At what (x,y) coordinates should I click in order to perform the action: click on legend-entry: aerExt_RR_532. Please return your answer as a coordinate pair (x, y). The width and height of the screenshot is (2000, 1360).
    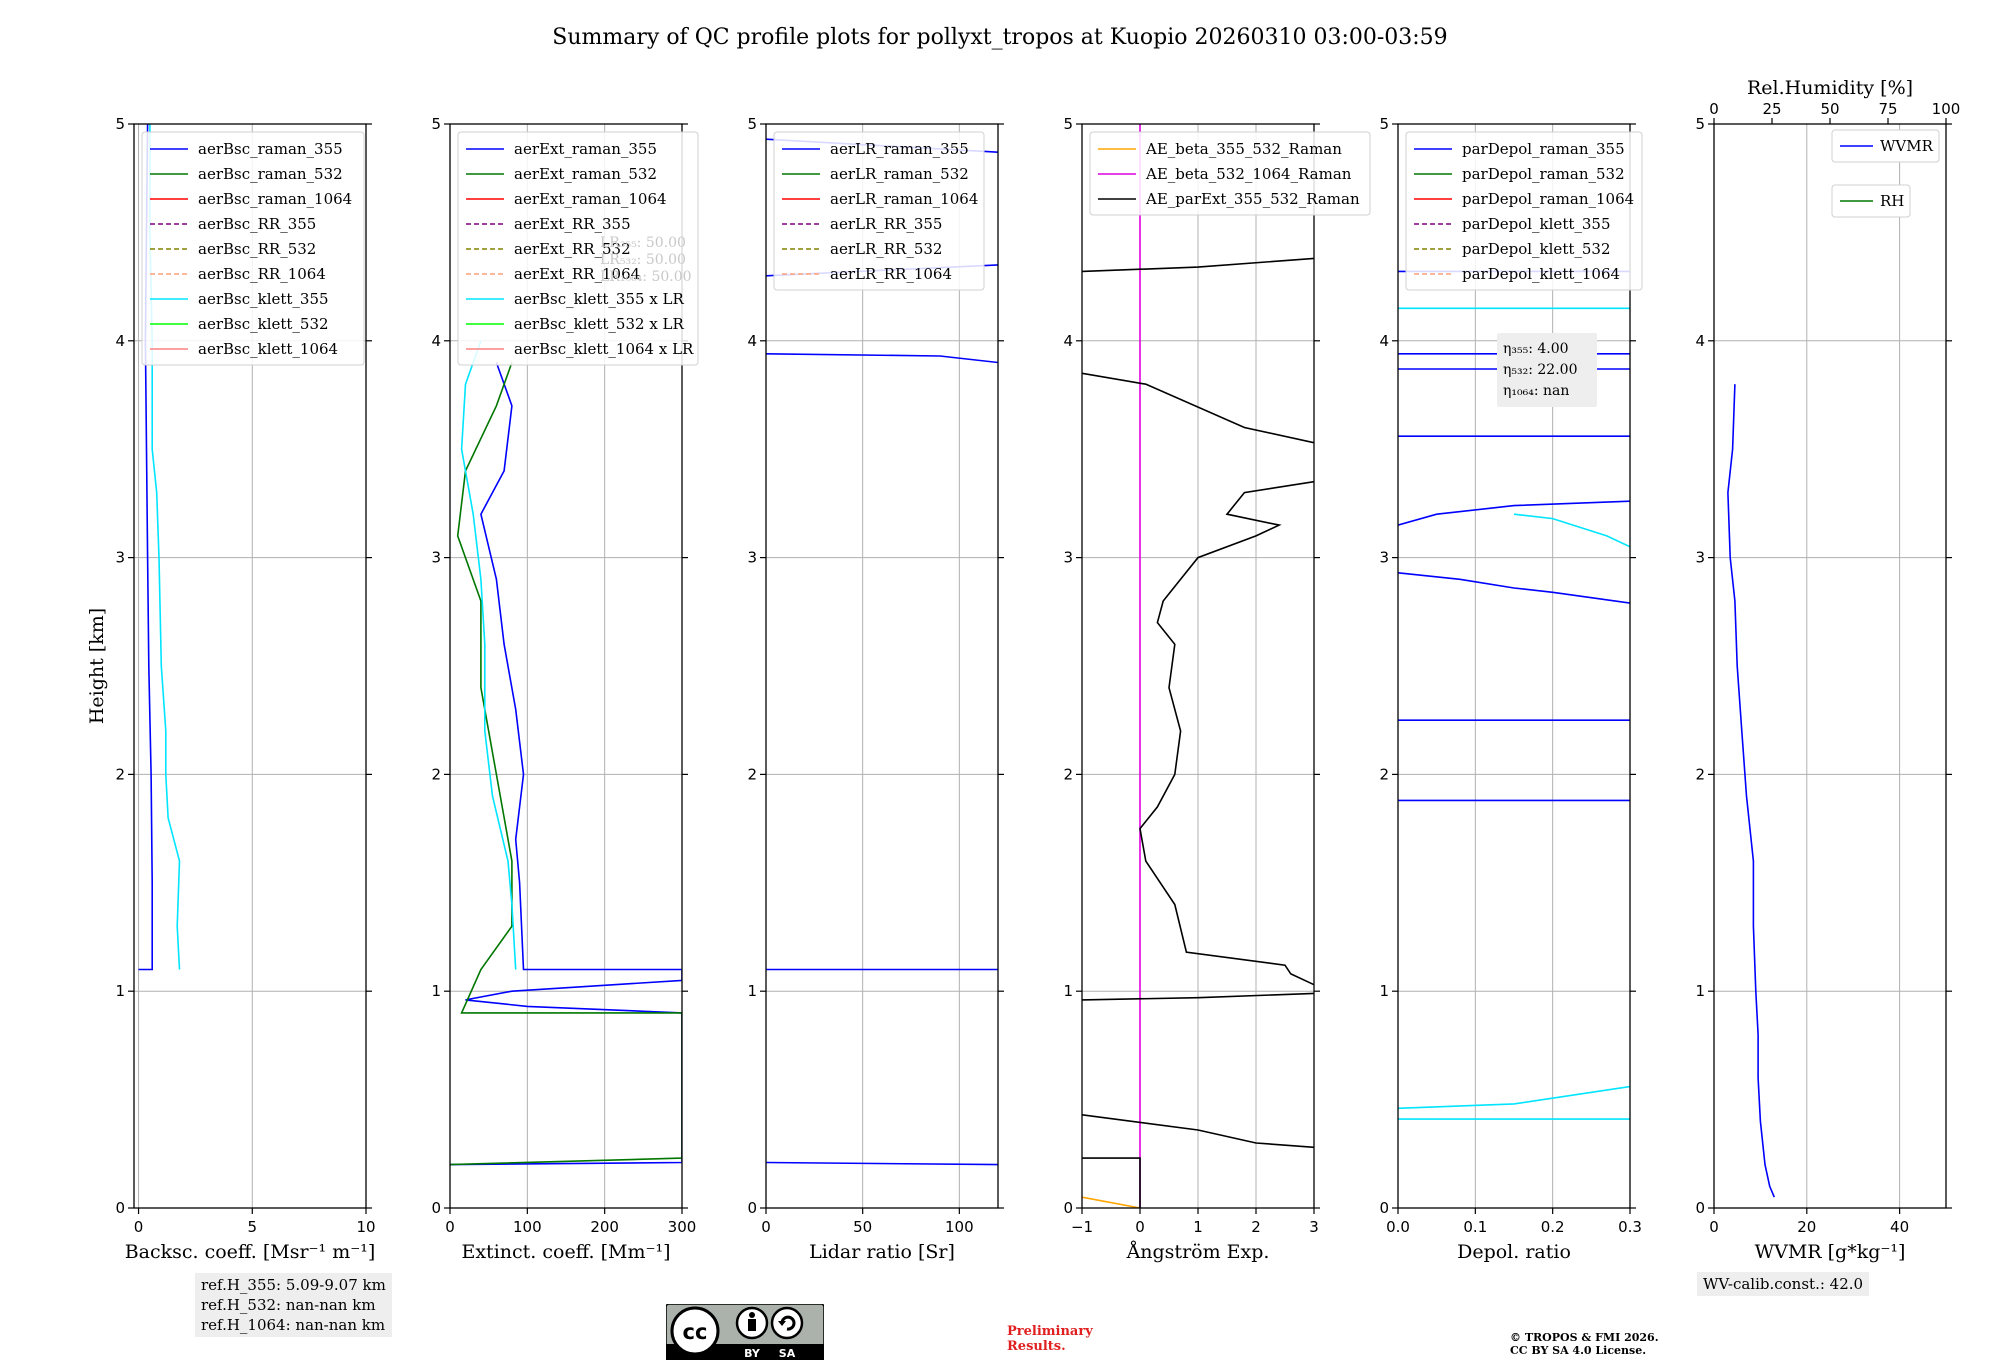
    Looking at the image, I should click on (572, 249).